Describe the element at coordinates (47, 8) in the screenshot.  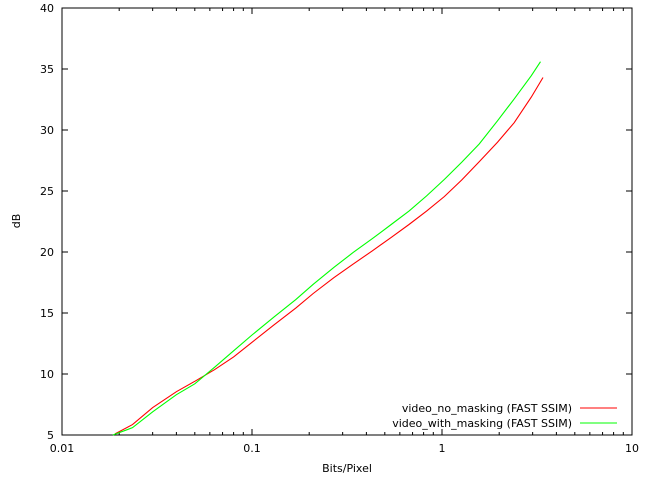
I see `y-tick-label: 40` at that location.